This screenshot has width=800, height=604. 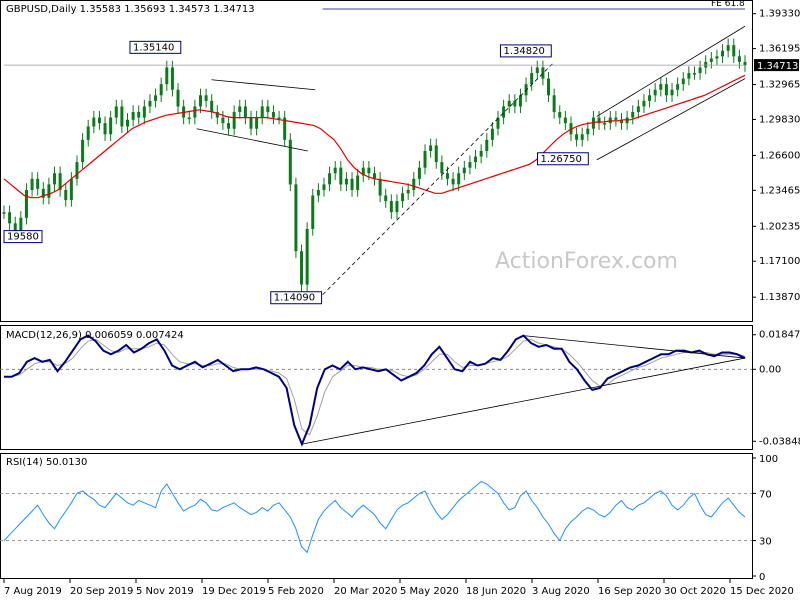 I want to click on rsi-ytick-label: 30, so click(x=765, y=542).